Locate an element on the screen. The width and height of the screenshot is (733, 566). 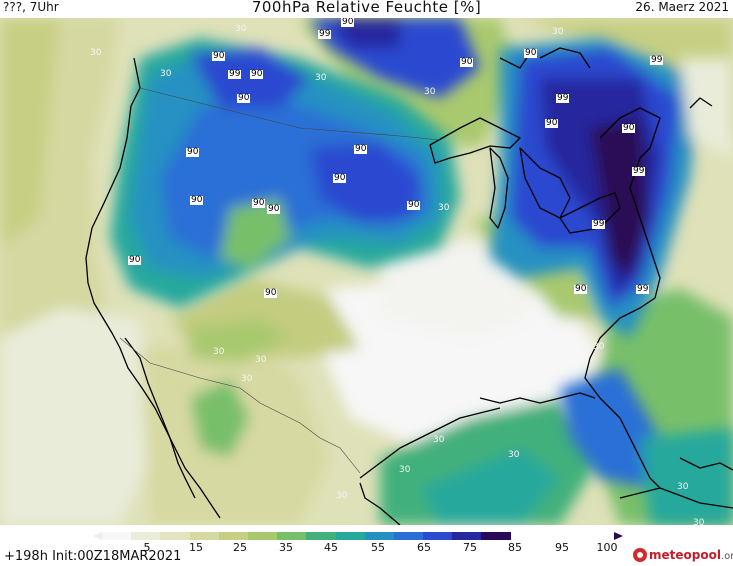
run-info-label: +198h Init:00Z18MAR2021 is located at coordinates (93, 556).